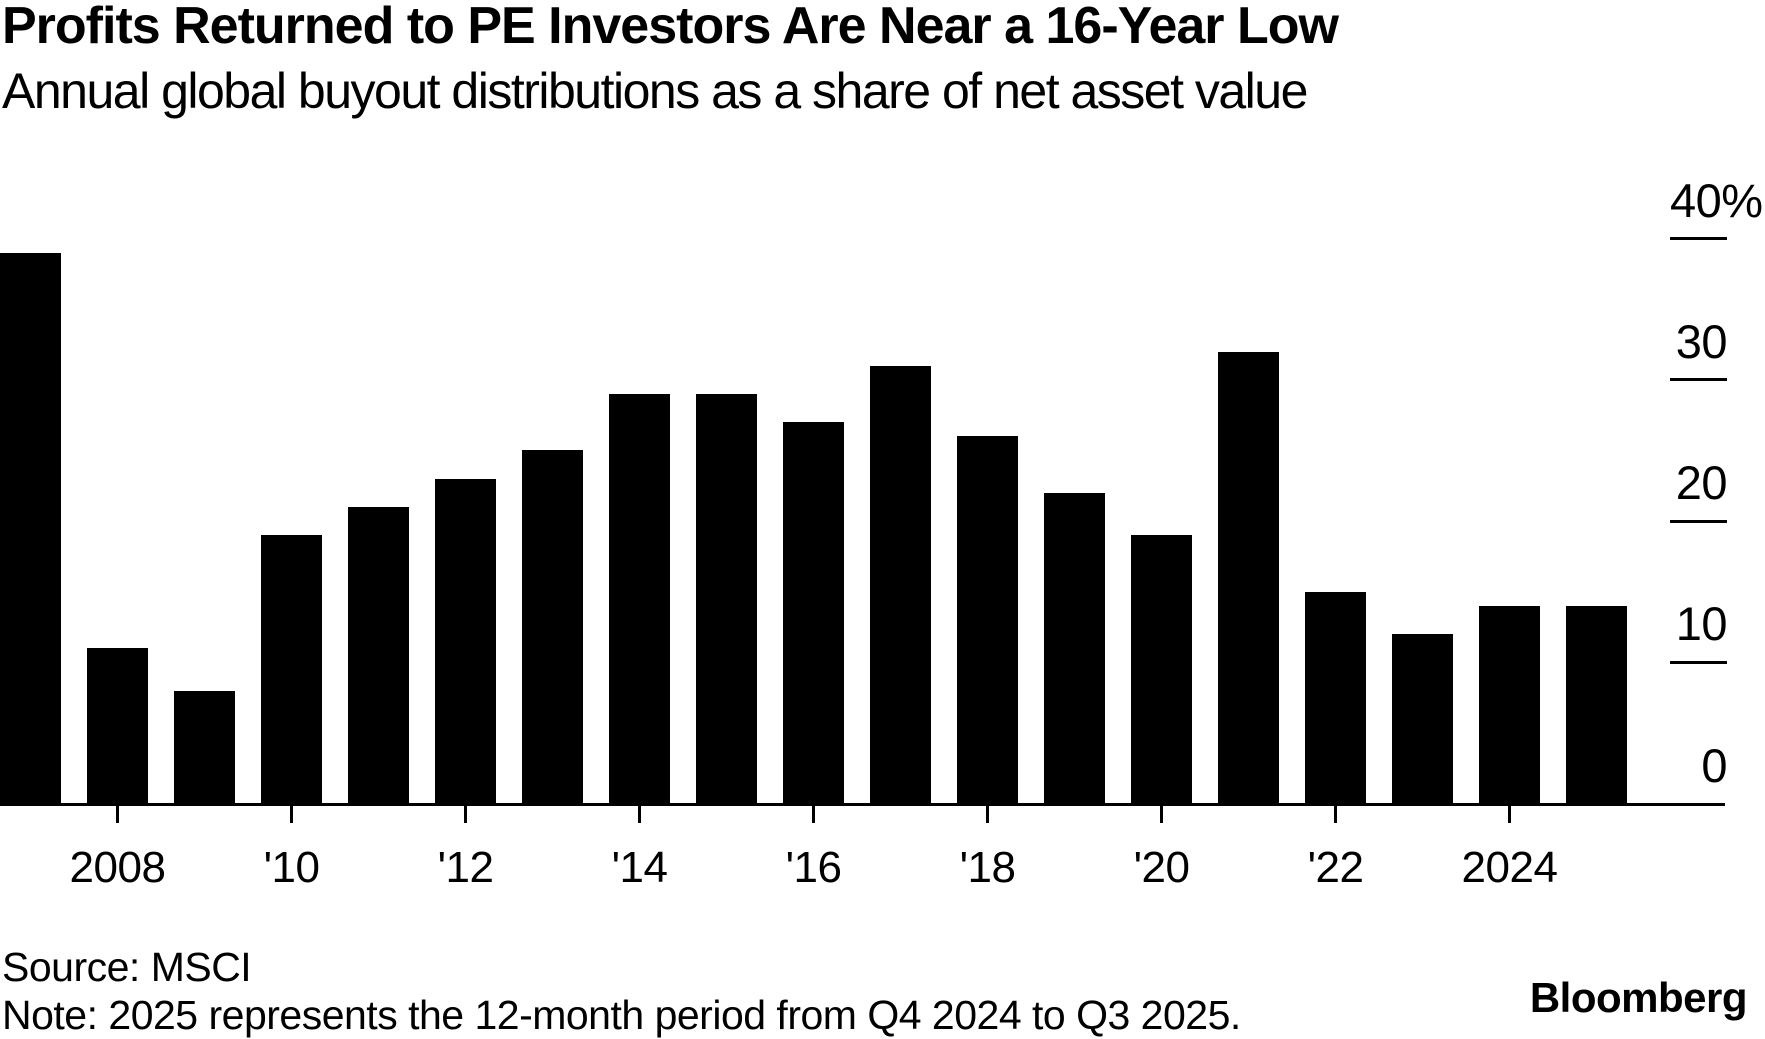  What do you see at coordinates (1701, 341) in the screenshot?
I see `y-tick-label-30: 30` at bounding box center [1701, 341].